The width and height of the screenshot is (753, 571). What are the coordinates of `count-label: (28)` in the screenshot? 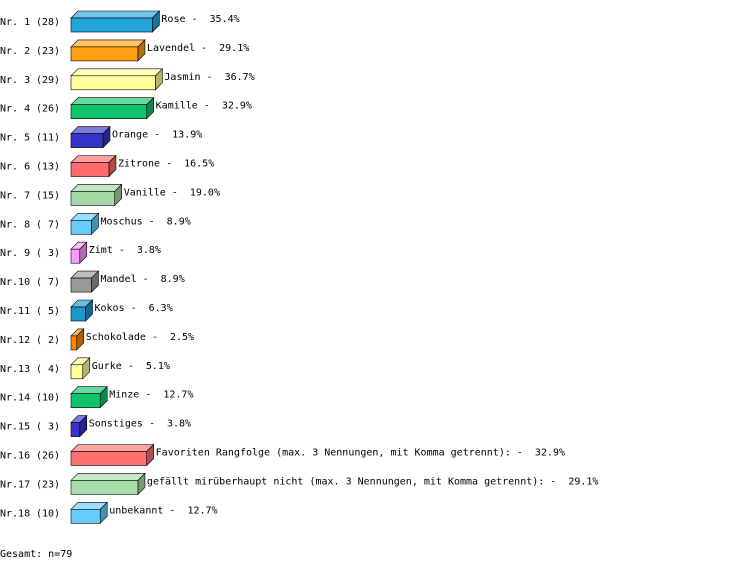 It's located at (48, 22).